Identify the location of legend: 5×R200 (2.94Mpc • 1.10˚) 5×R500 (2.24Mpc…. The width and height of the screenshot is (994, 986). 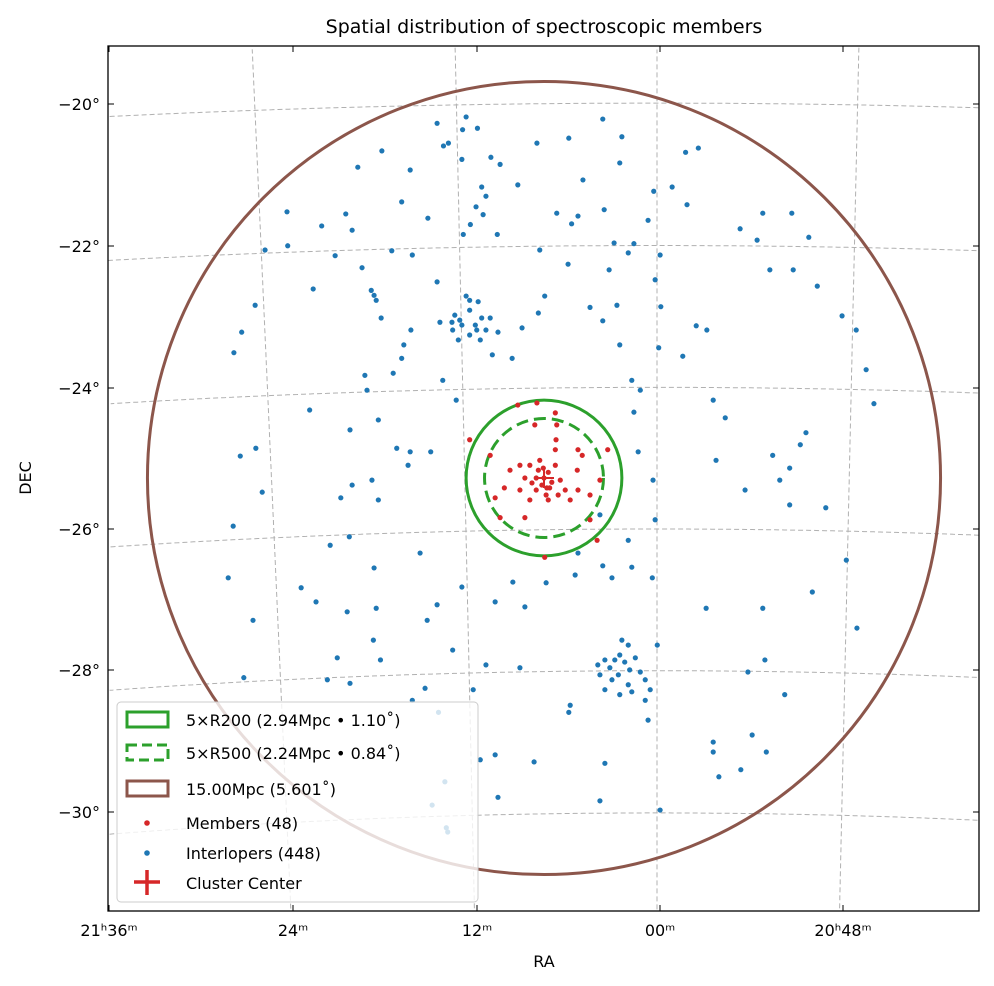
(297, 802).